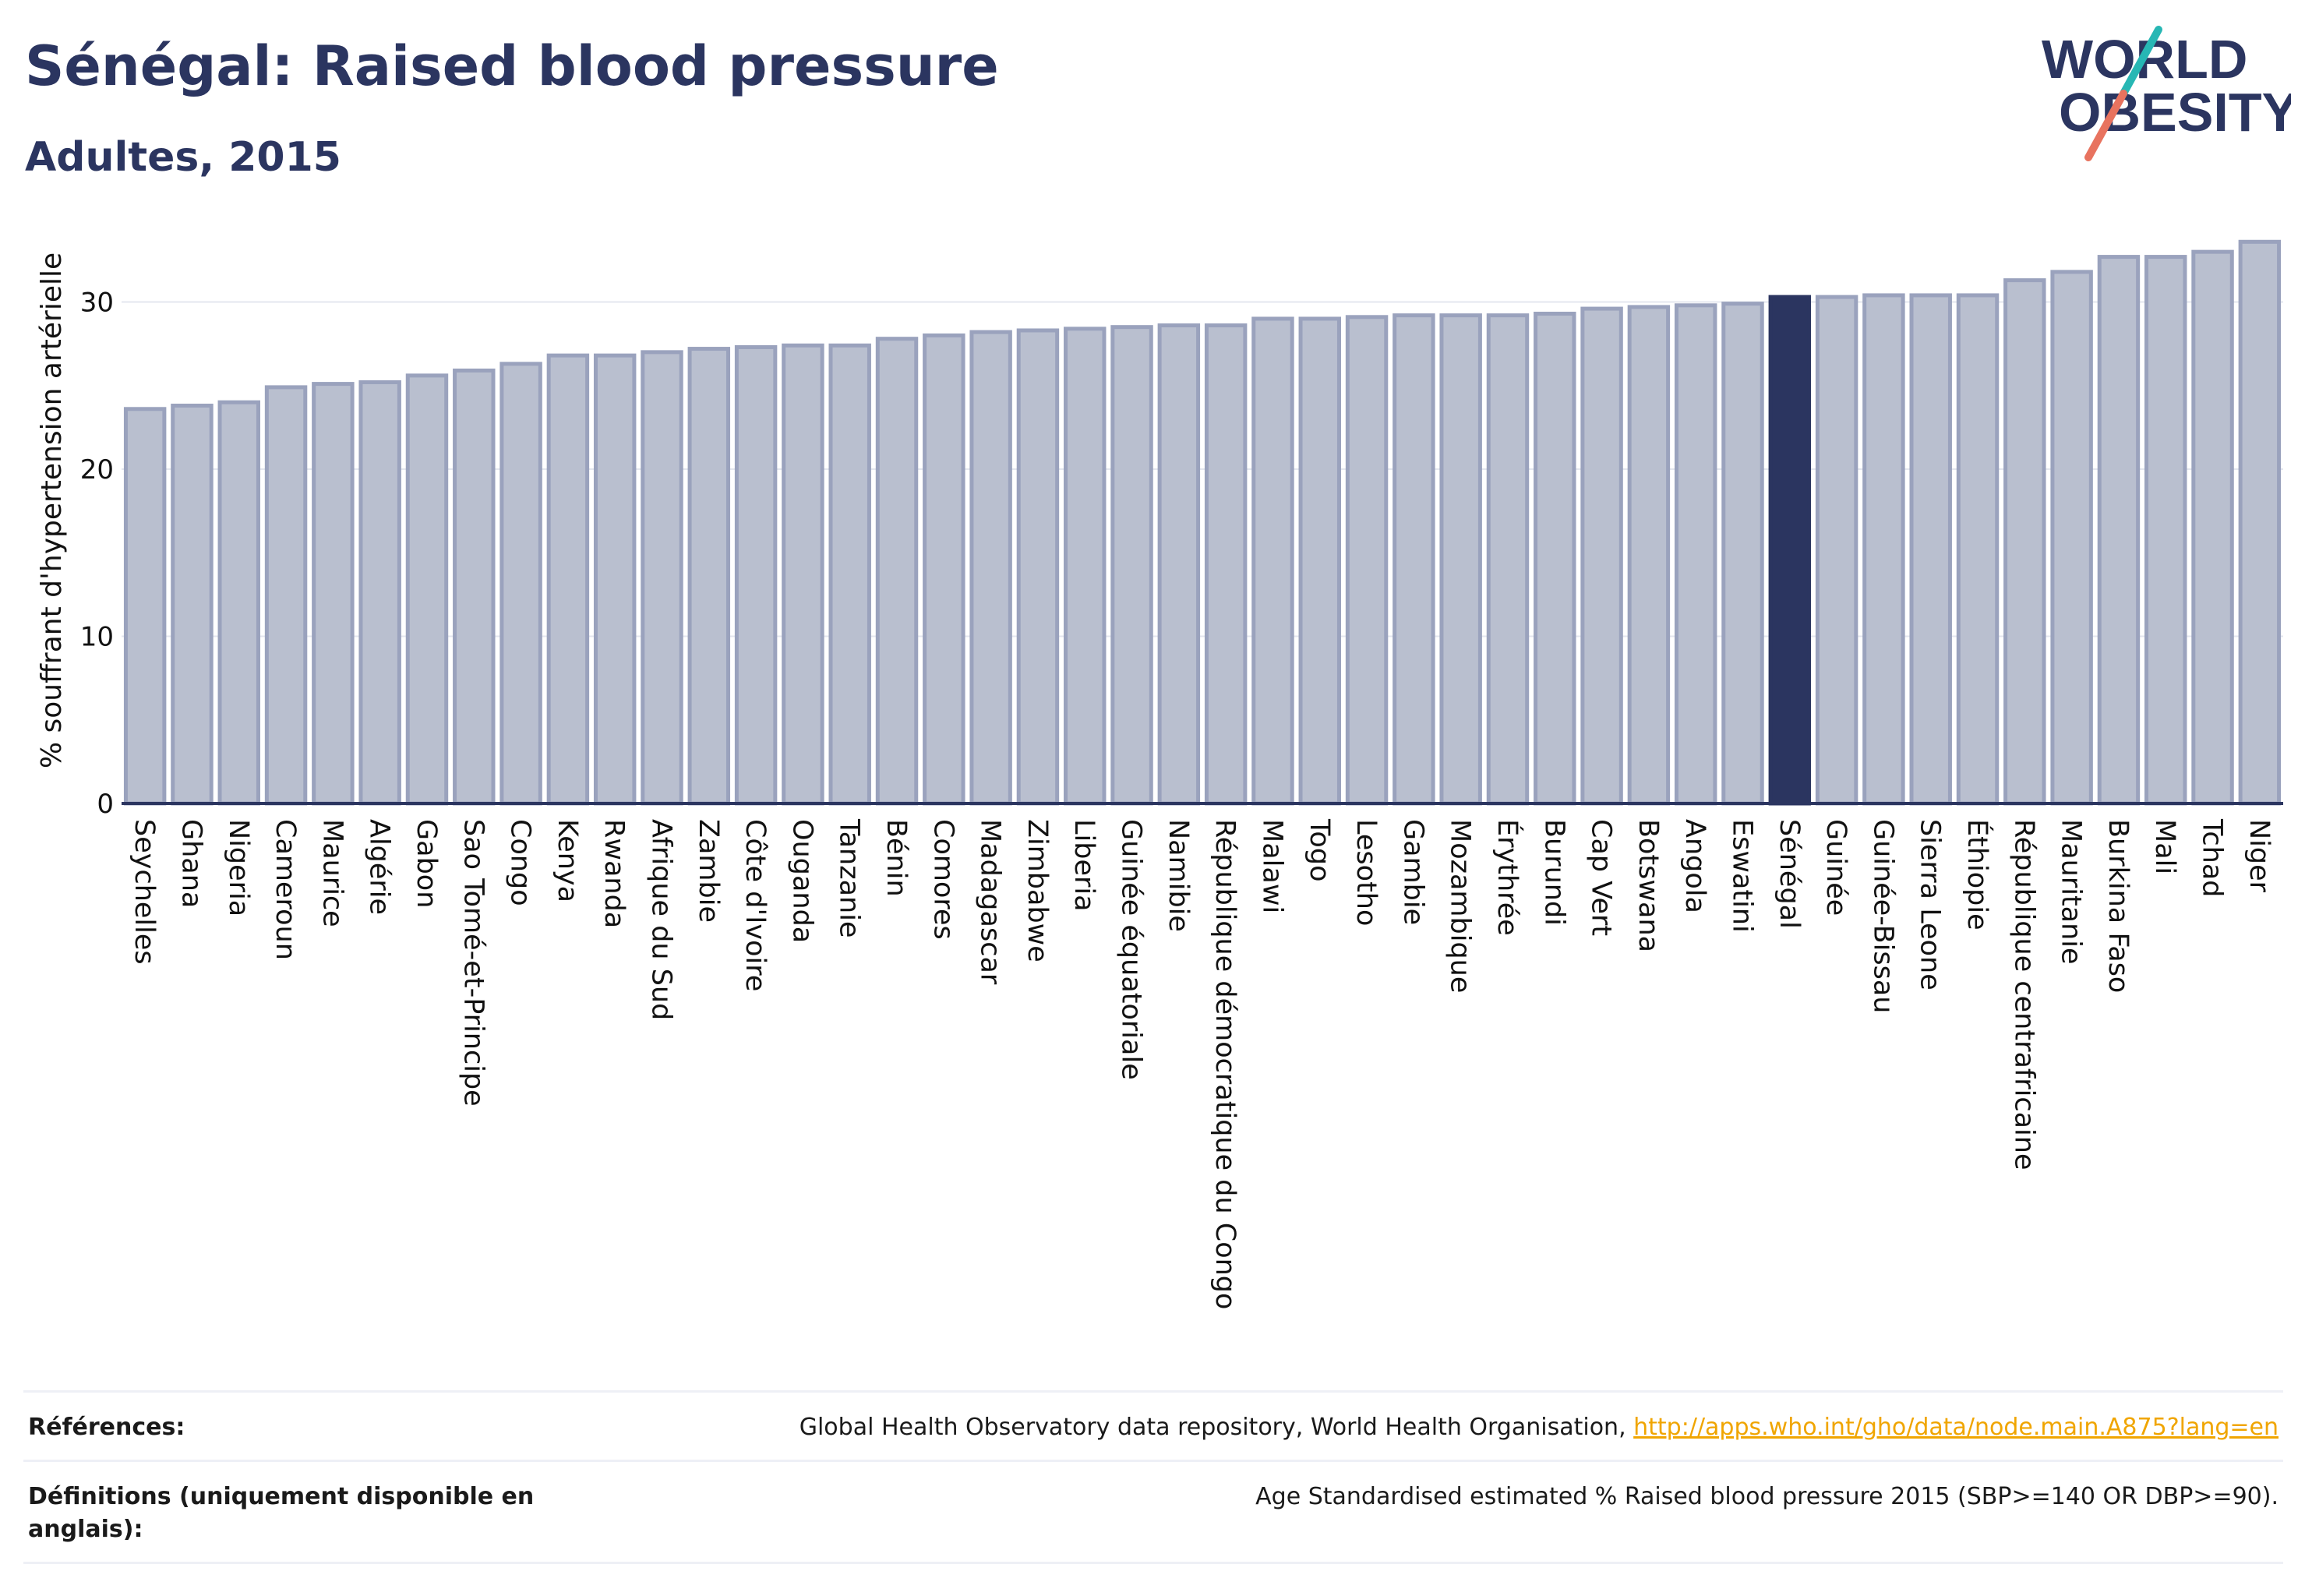  What do you see at coordinates (896, 858) in the screenshot?
I see `x-tick-label: Bénin` at bounding box center [896, 858].